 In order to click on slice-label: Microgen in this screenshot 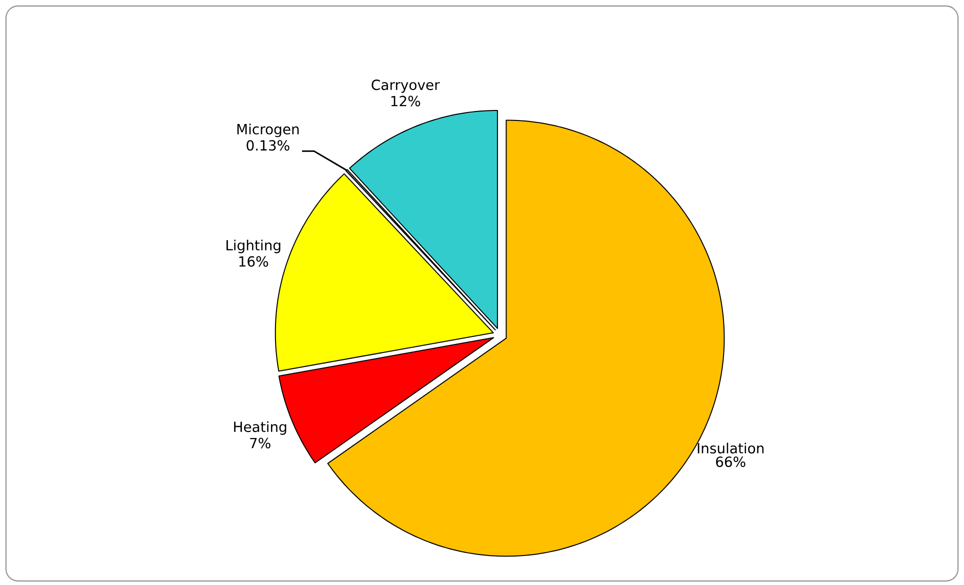, I will do `click(268, 131)`.